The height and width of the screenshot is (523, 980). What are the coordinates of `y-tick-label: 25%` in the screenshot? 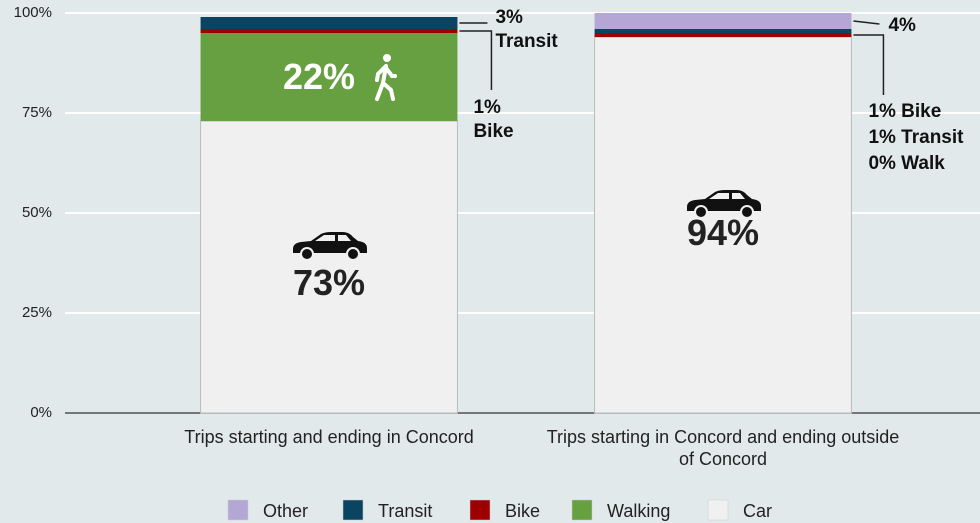 It's located at (37, 312).